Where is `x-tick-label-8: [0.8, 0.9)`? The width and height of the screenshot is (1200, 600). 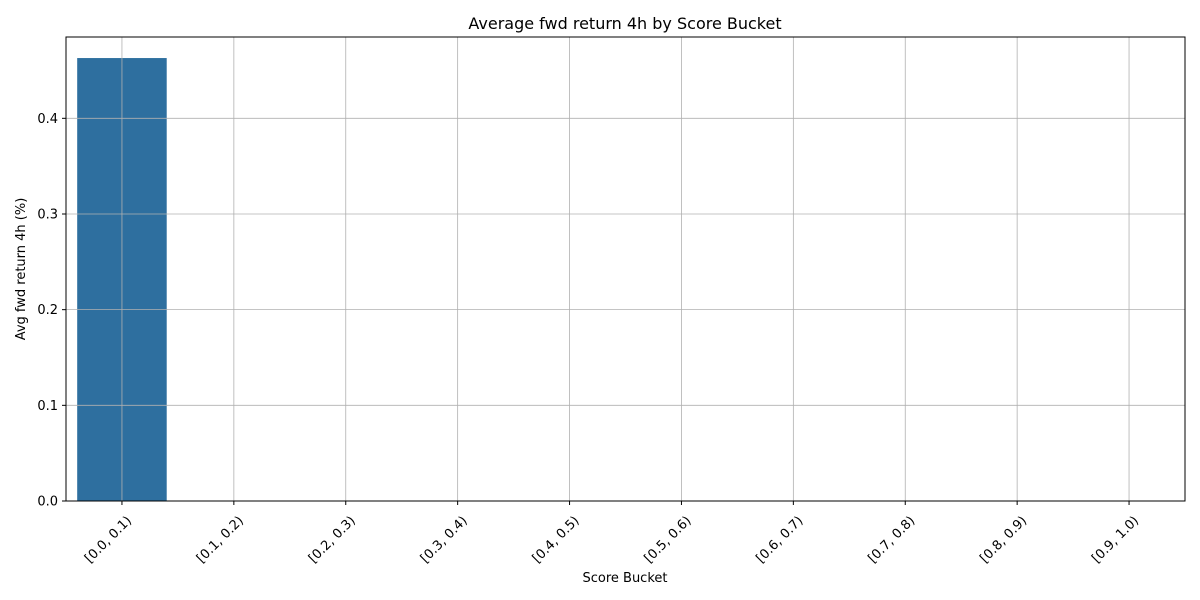 x-tick-label-8: [0.8, 0.9) is located at coordinates (1003, 539).